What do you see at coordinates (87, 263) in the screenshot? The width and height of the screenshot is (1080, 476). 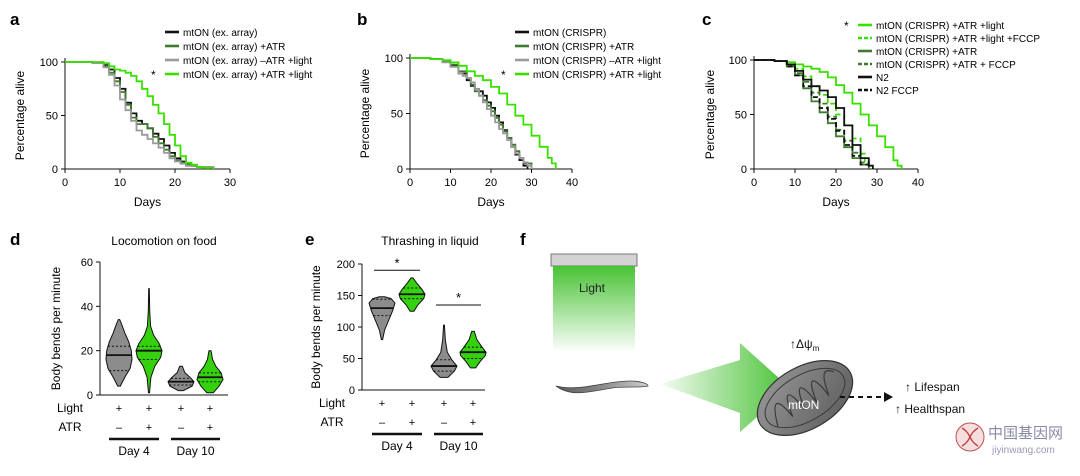 I see `y-tick-label: 60` at bounding box center [87, 263].